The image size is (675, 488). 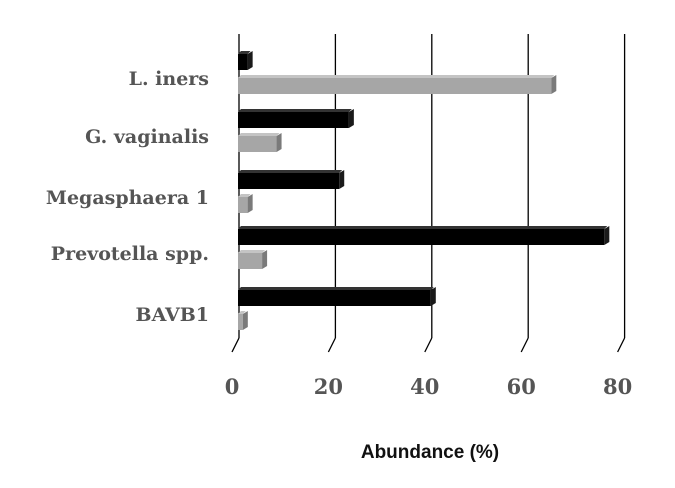 What do you see at coordinates (169, 79) in the screenshot?
I see `category-label-0: L. iners` at bounding box center [169, 79].